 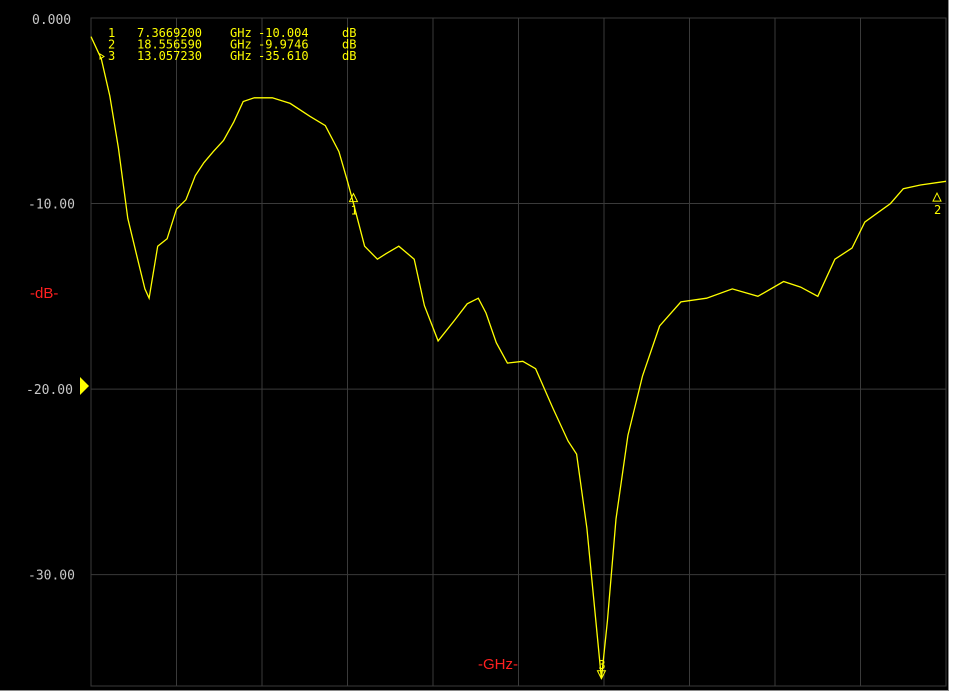 I want to click on marker-readout-value: -9.9746, so click(x=283, y=45).